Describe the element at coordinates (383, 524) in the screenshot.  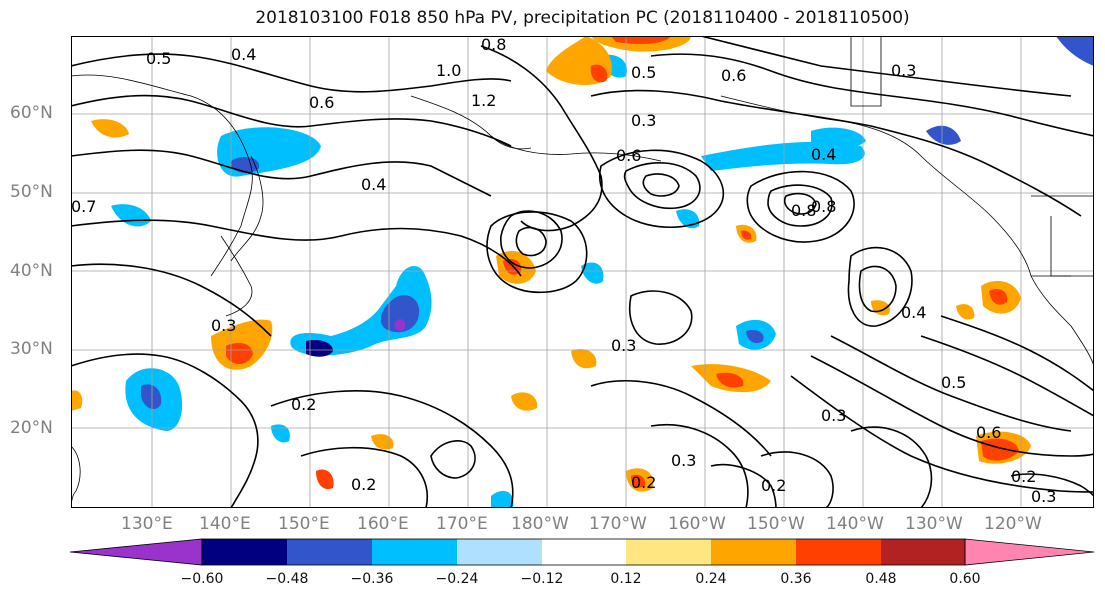
I see `longitude-label: 160°E` at that location.